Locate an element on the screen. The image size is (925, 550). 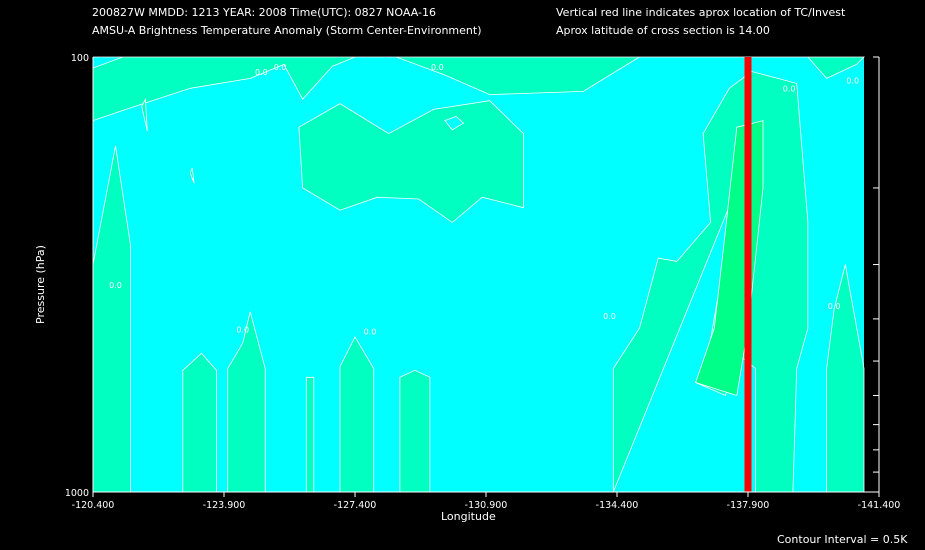
y-axis-label: Pressure (hPa) is located at coordinates (40, 284).